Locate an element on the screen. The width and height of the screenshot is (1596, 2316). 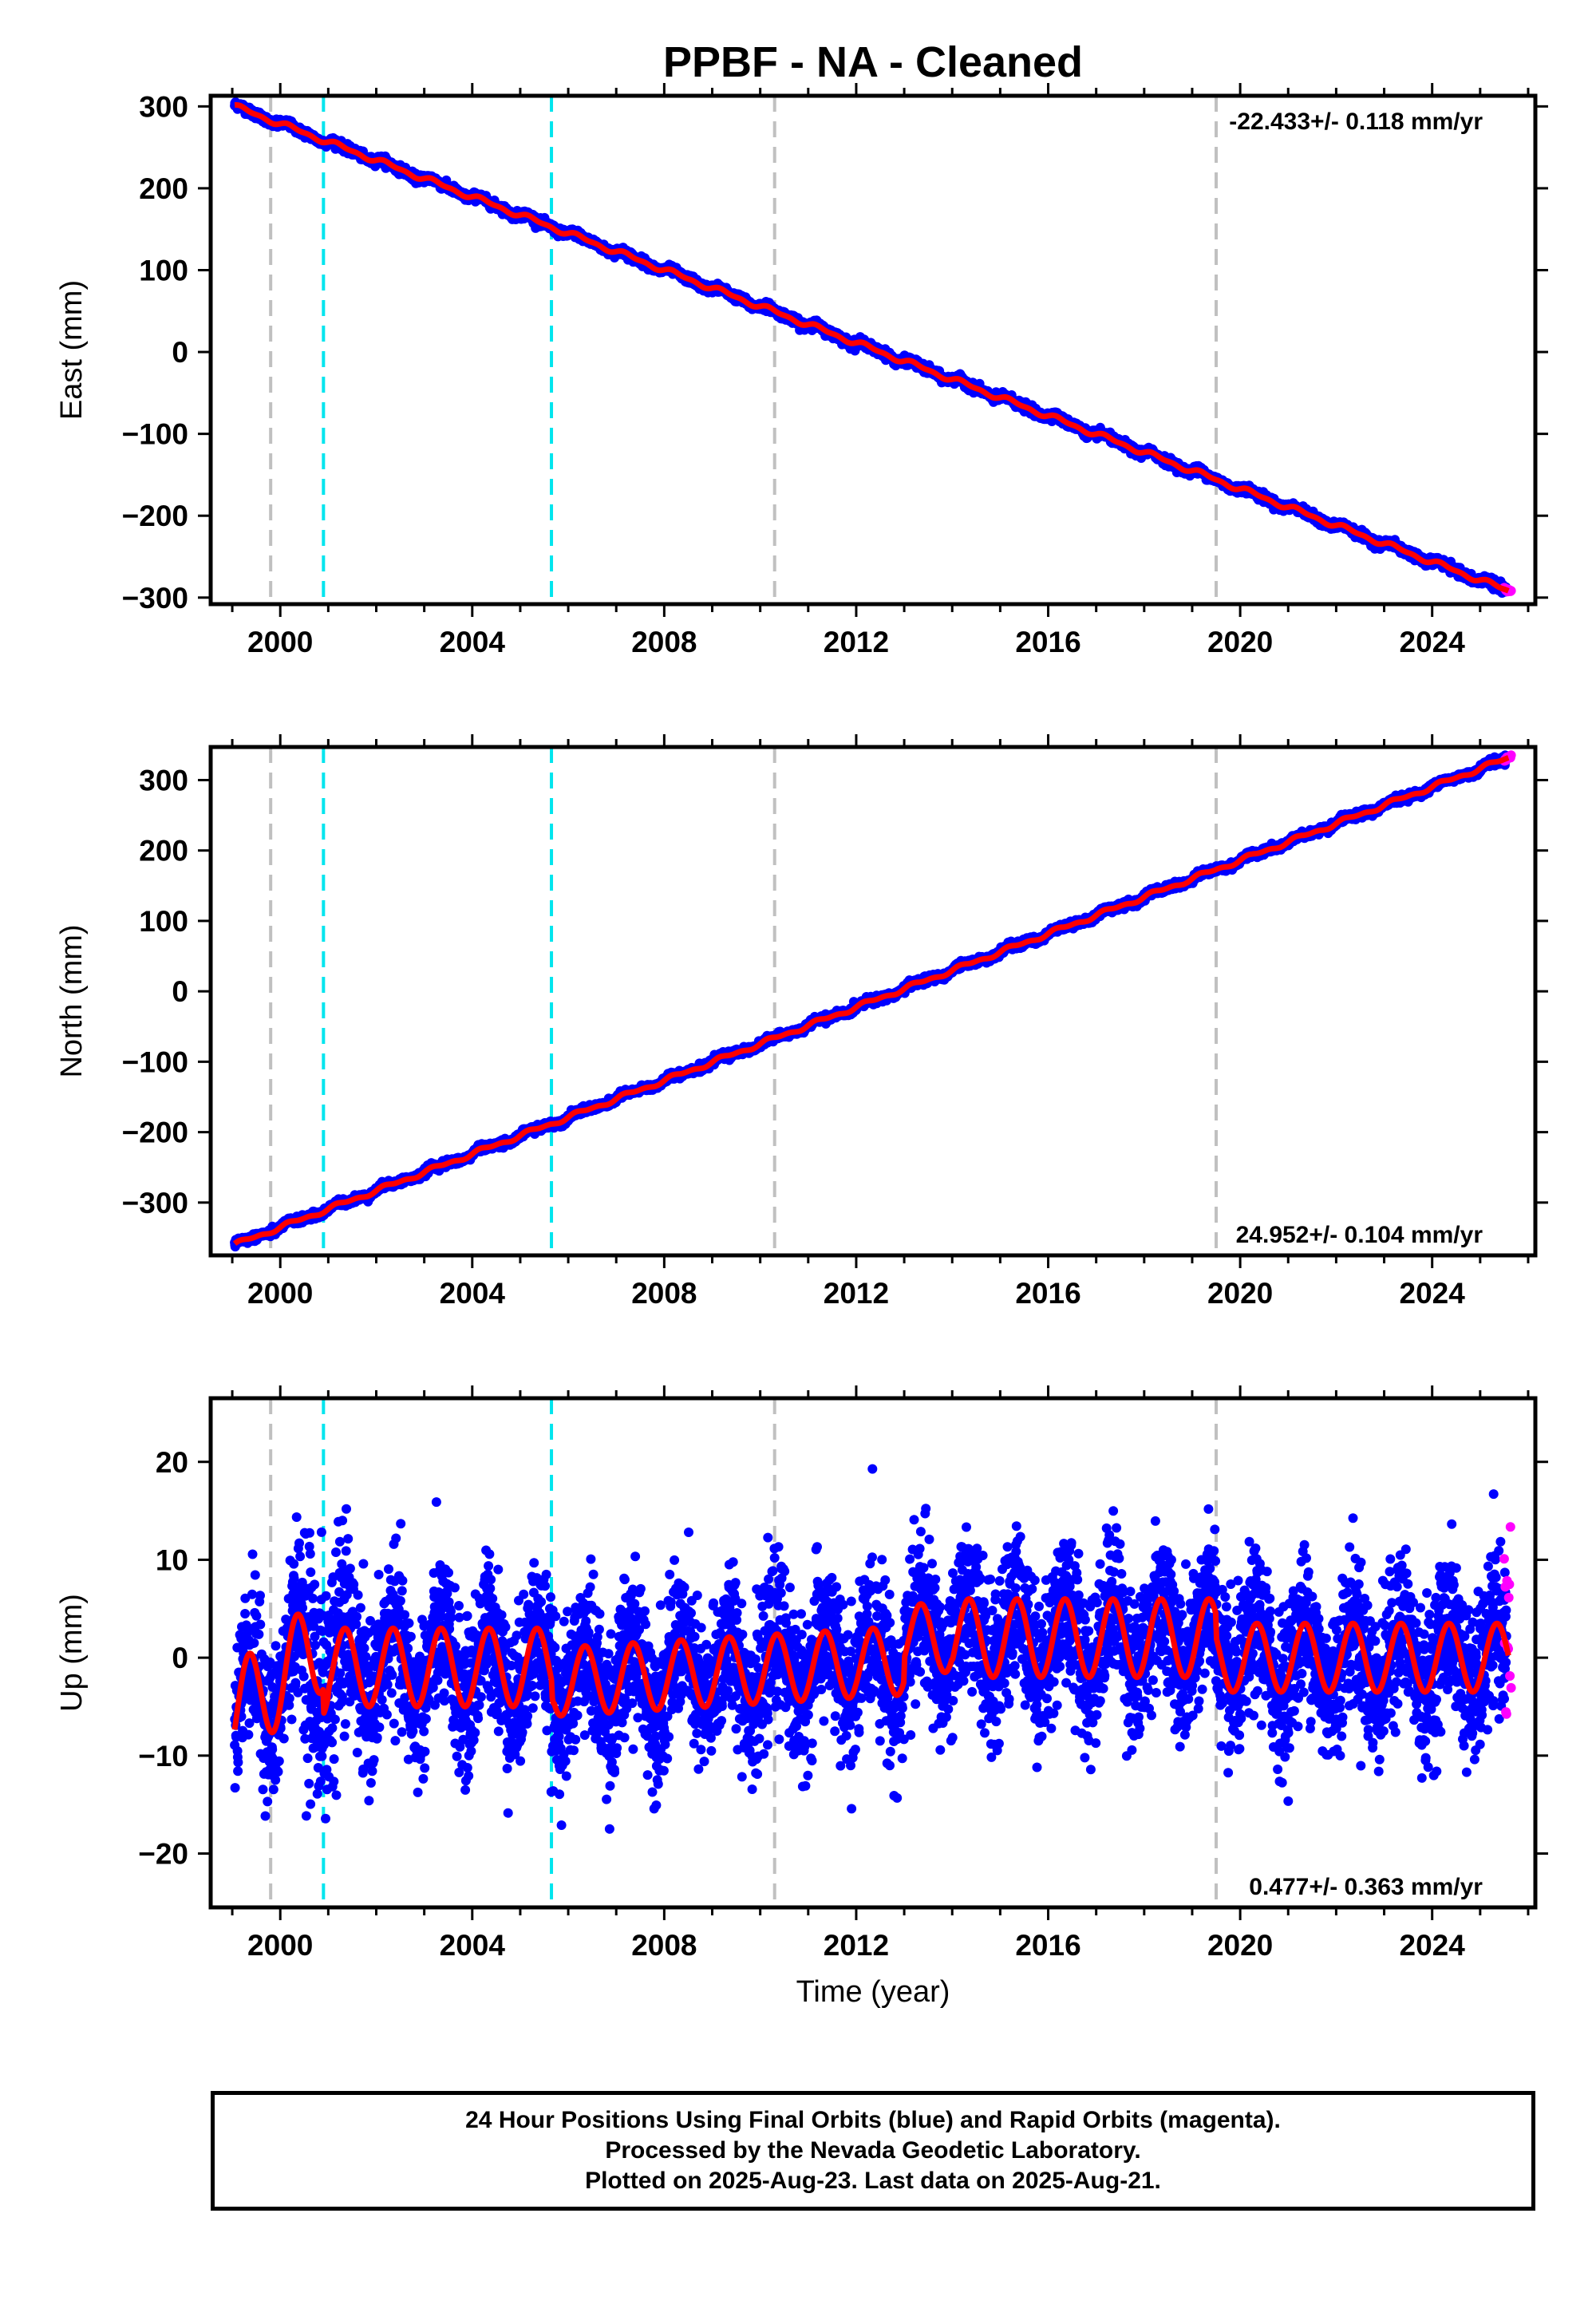
y-tick-label: 300 is located at coordinates (163, 106).